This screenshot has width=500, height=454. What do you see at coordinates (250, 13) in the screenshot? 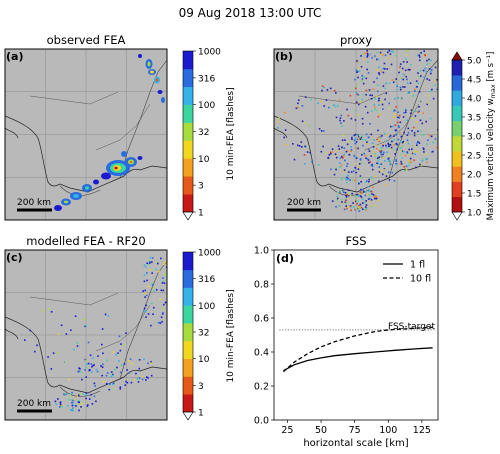
I see `figure-title: 09 Aug 2018 13:00 UTC` at bounding box center [250, 13].